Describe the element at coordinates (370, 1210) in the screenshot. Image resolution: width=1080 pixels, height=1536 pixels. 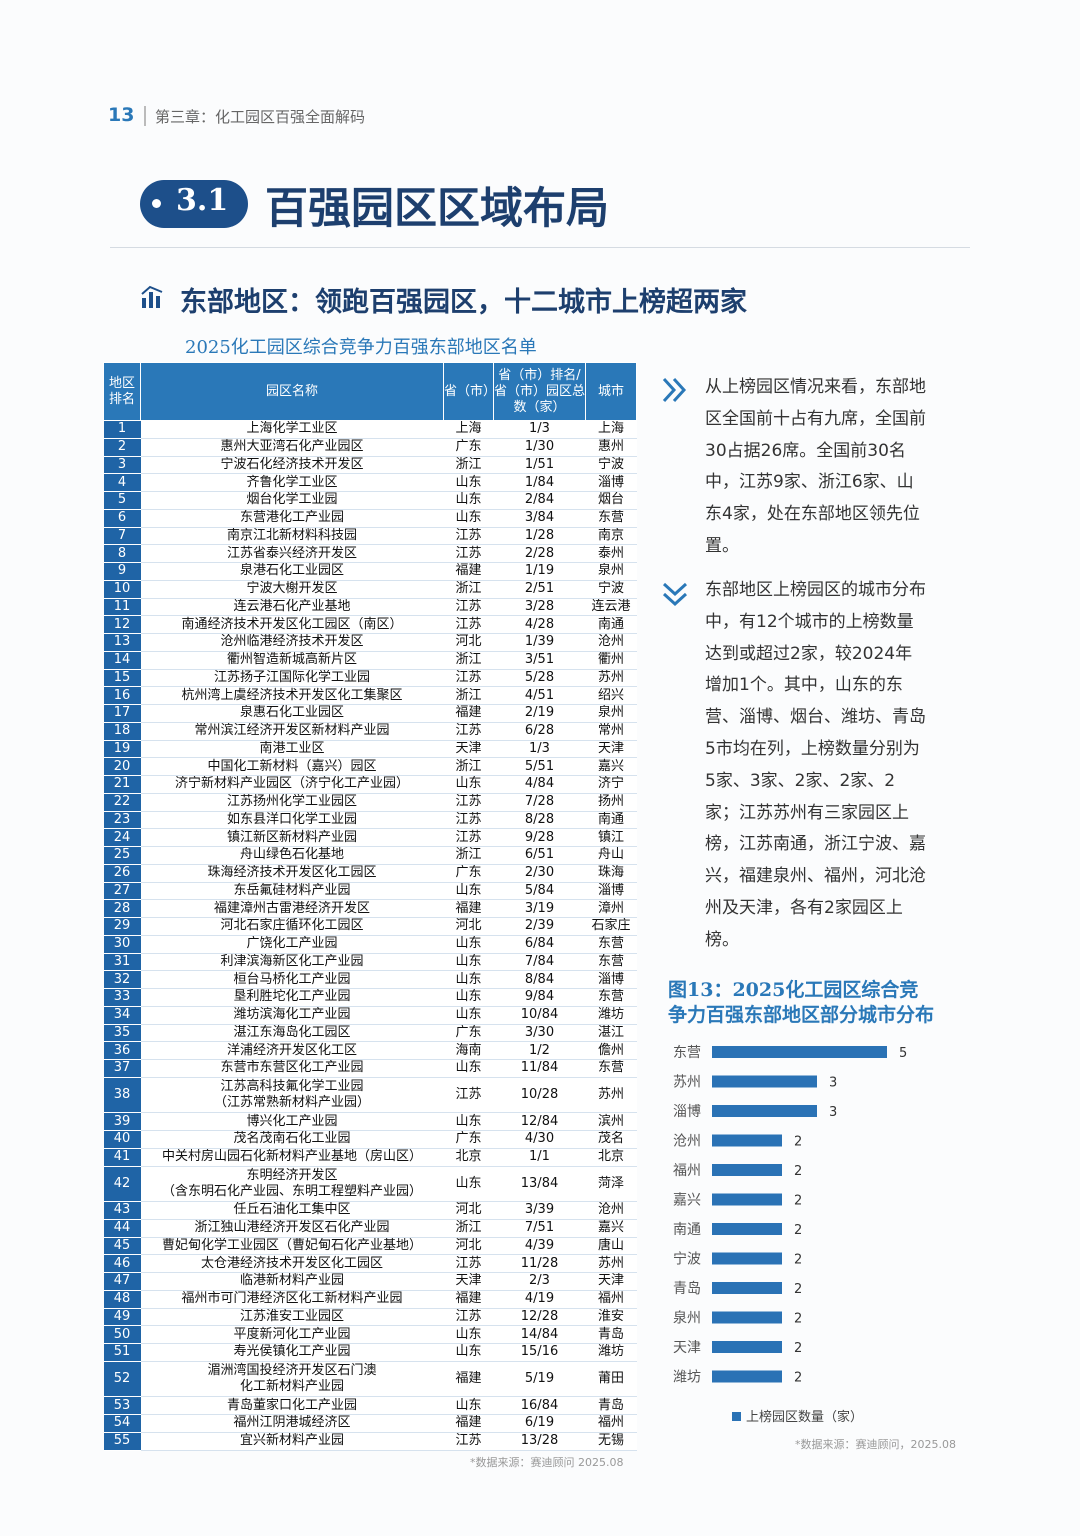
I see `table-row: 43 任丘石油化工集中区 河北 3/39 沧州` at that location.